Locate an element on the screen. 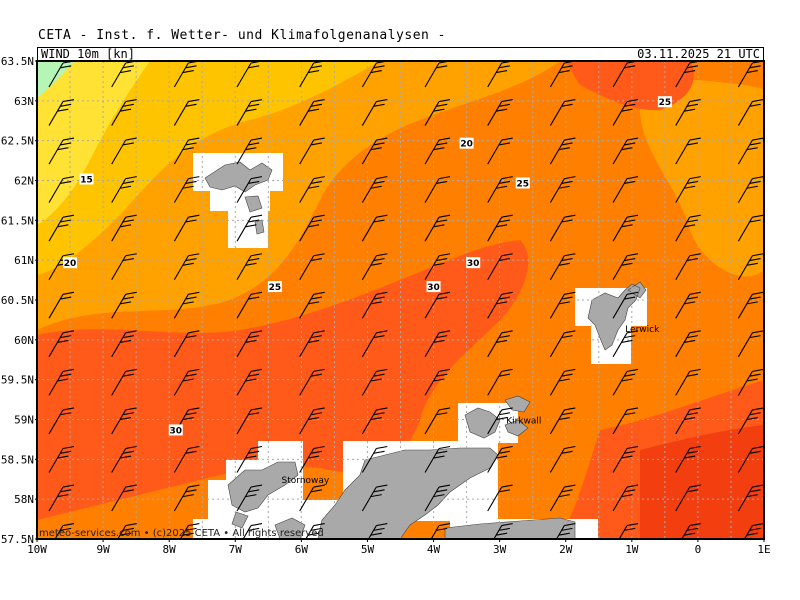  contour-label: 25 is located at coordinates (275, 288).